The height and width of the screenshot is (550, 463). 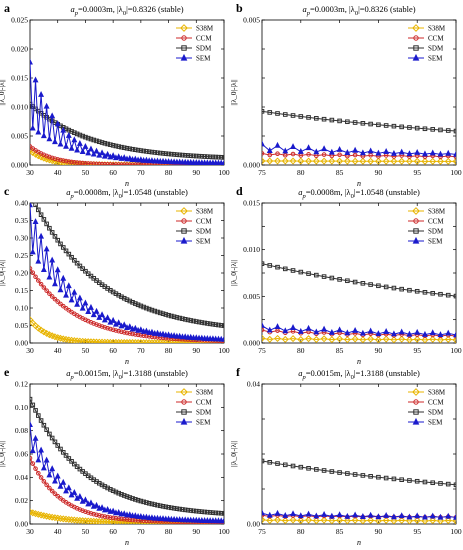 What do you see at coordinates (197, 350) in the screenshot?
I see `x-tick-label: 90` at bounding box center [197, 350].